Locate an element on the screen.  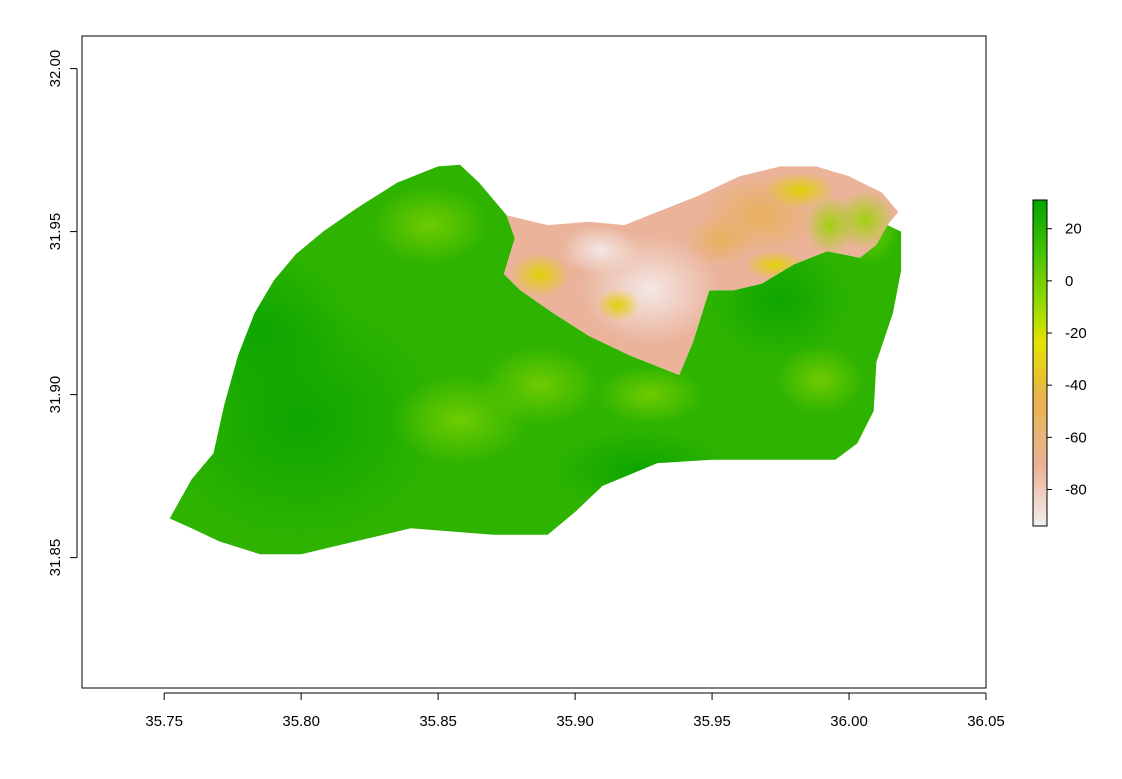
y-tick-label: 31.95 is located at coordinates (55, 232).